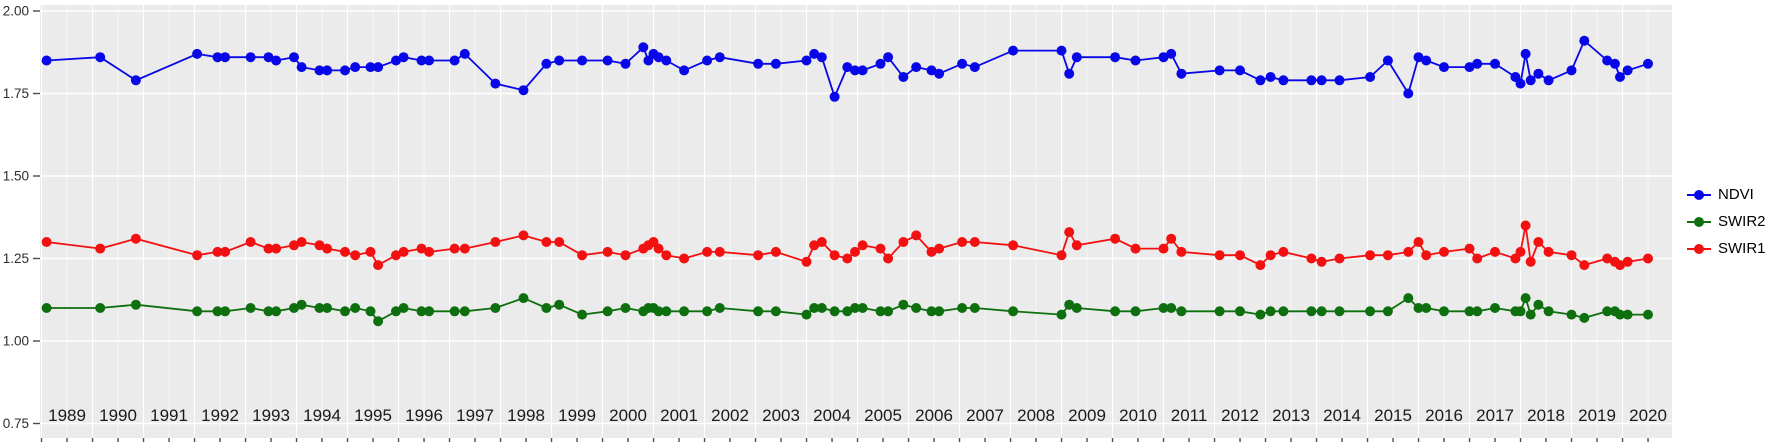 This screenshot has width=1773, height=442. Describe the element at coordinates (577, 415) in the screenshot. I see `x-axis-label: 1999` at that location.